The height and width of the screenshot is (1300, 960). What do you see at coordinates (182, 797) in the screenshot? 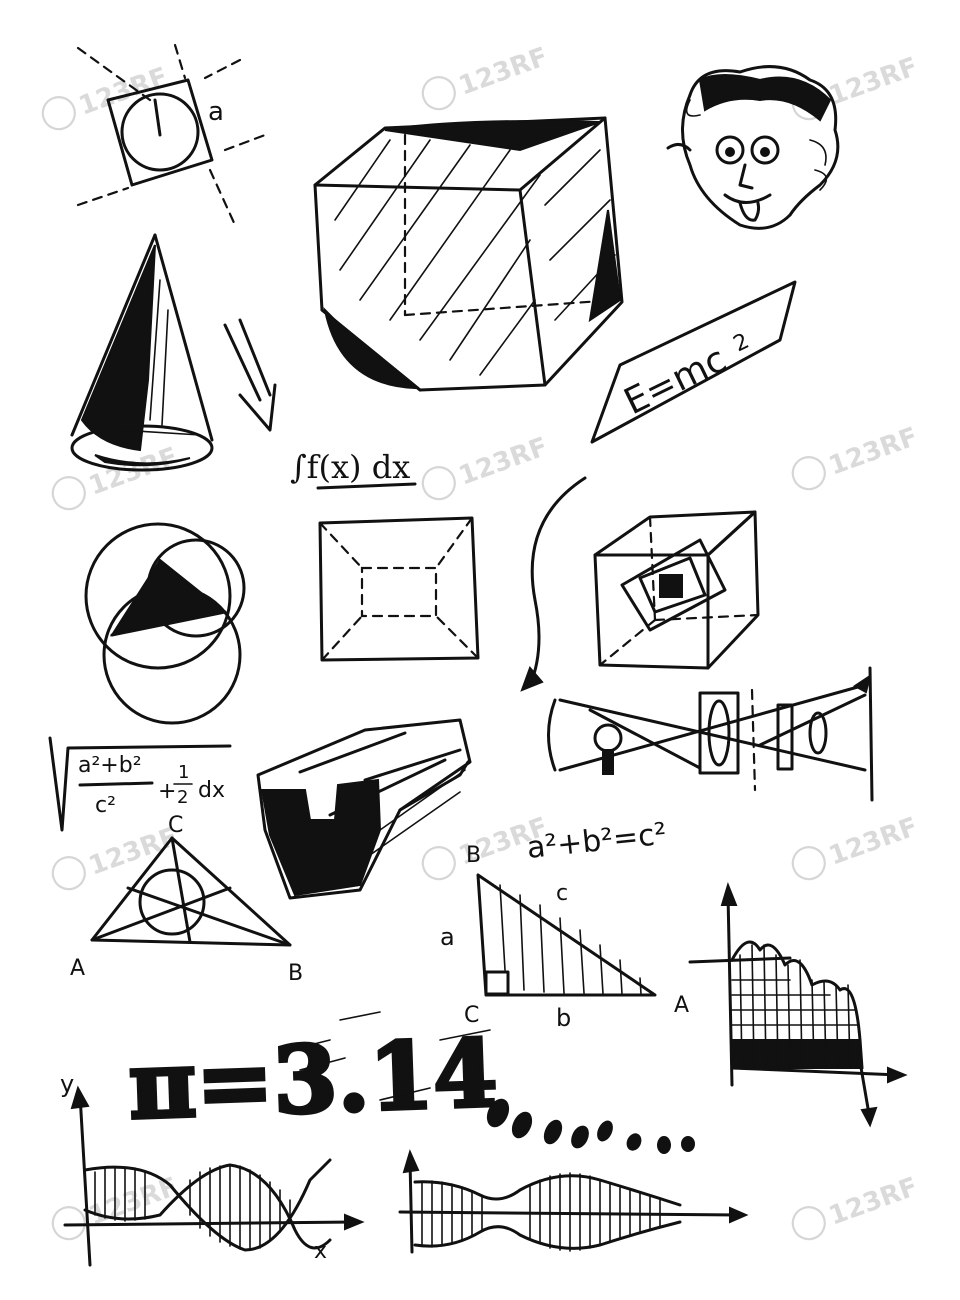
I see `root-fraction-denominator: 2` at bounding box center [182, 797].